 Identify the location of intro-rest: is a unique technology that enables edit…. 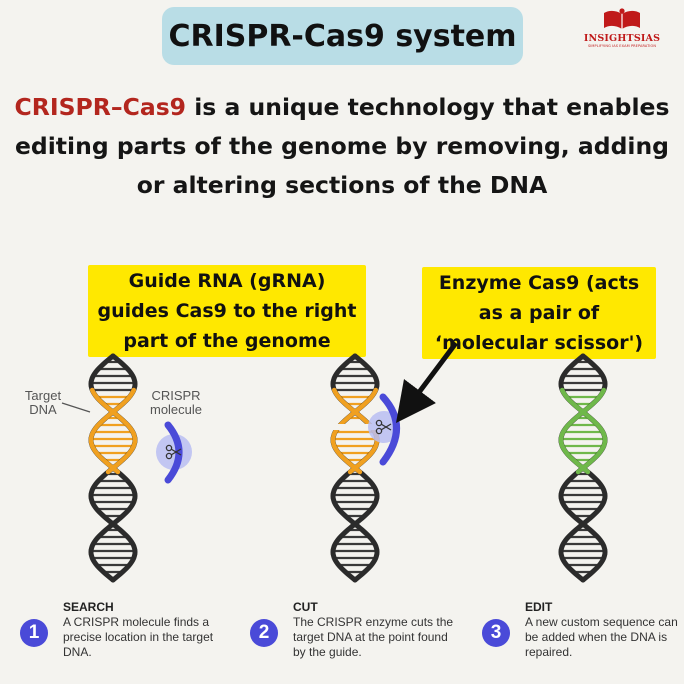
(342, 146).